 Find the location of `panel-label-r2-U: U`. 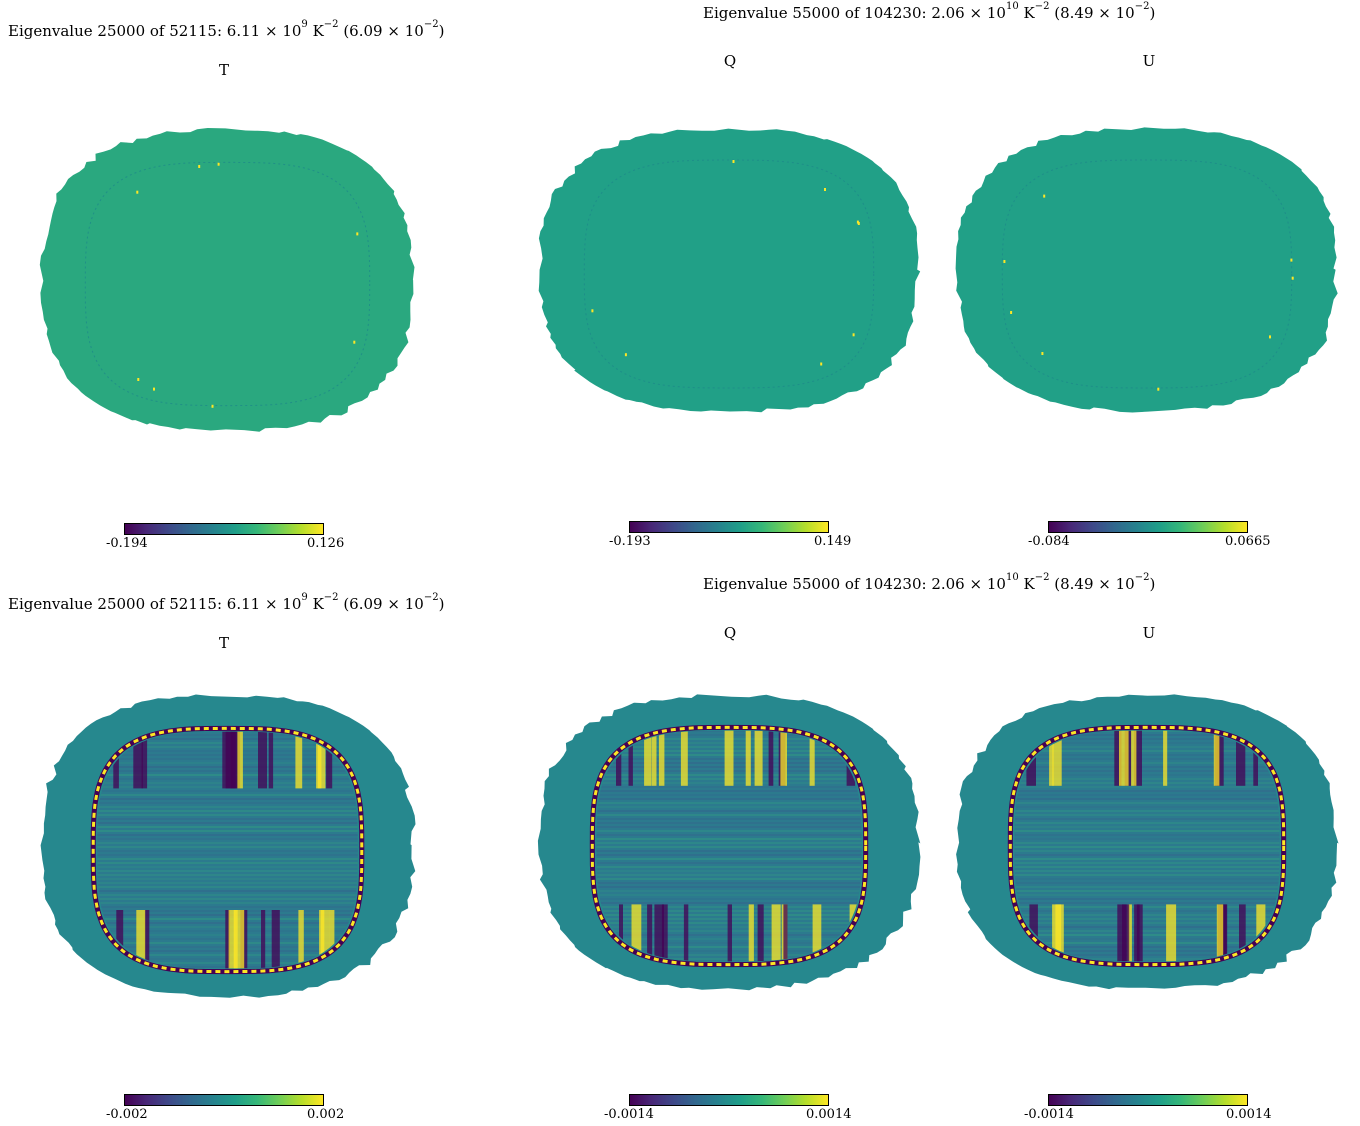

panel-label-r2-U: U is located at coordinates (1149, 633).